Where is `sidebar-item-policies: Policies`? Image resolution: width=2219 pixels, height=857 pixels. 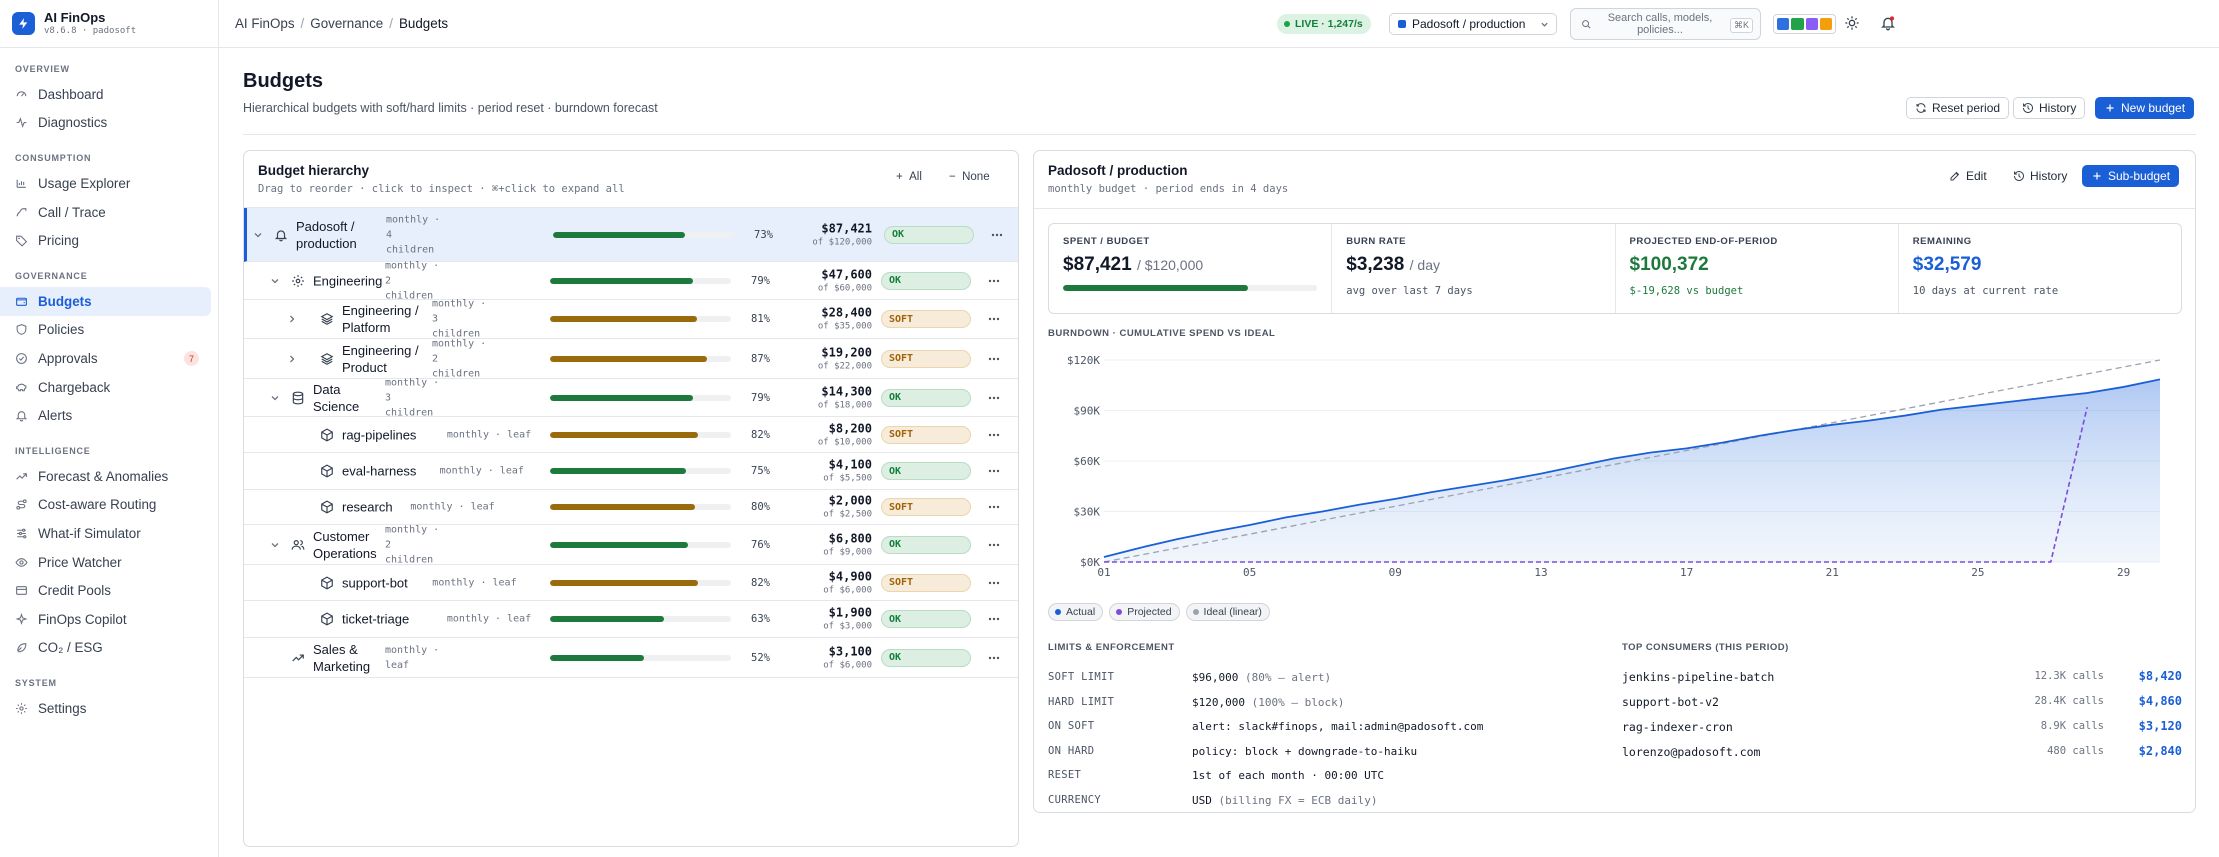
sidebar-item-policies: Policies is located at coordinates (105, 330).